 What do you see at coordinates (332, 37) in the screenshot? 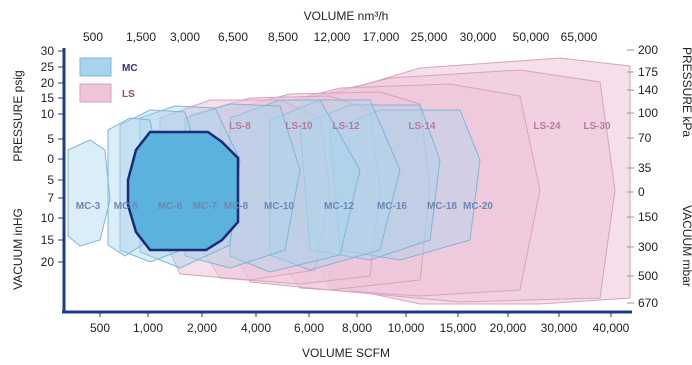
I see `top-tick-label: 12,000` at bounding box center [332, 37].